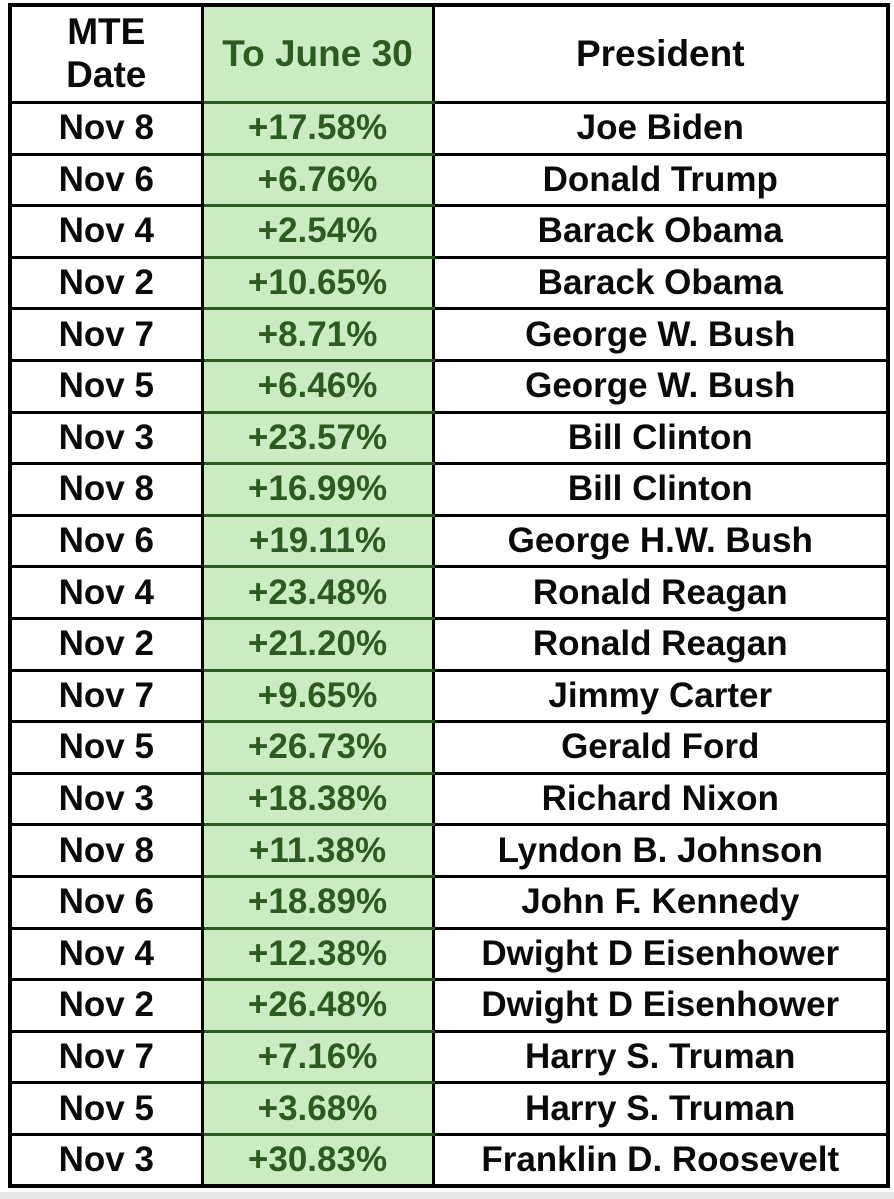  Describe the element at coordinates (317, 902) in the screenshot. I see `to-june-30-cell: +18.89%` at that location.